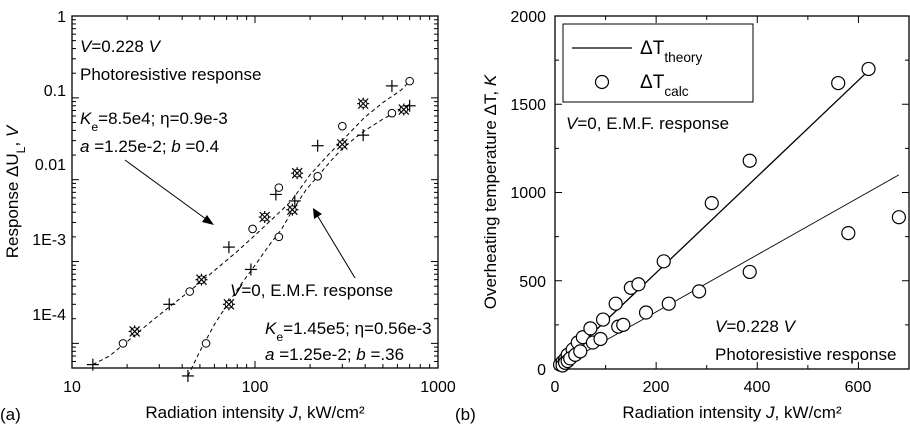  I want to click on text-run: intensity, so click(253, 412).